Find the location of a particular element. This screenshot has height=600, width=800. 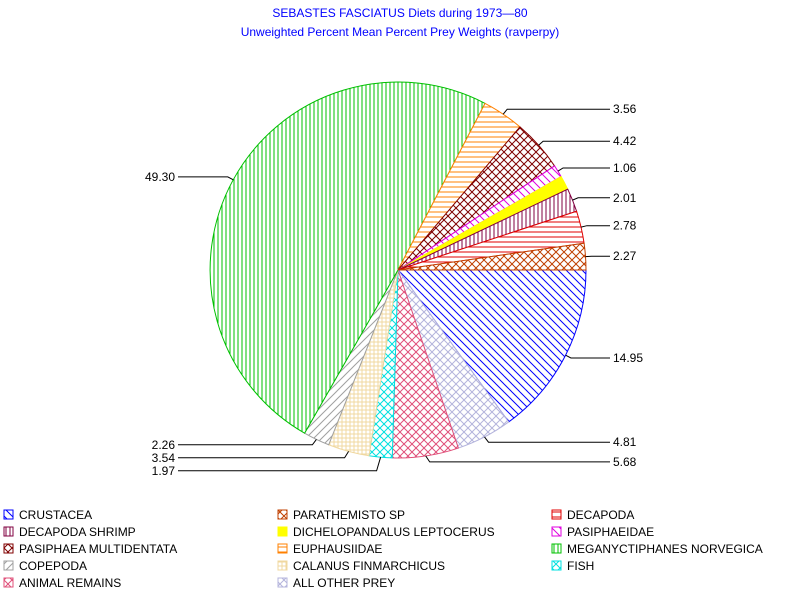

chart-title: SEBASTES FASCIATUS Diets during 1973—80 is located at coordinates (400, 13).